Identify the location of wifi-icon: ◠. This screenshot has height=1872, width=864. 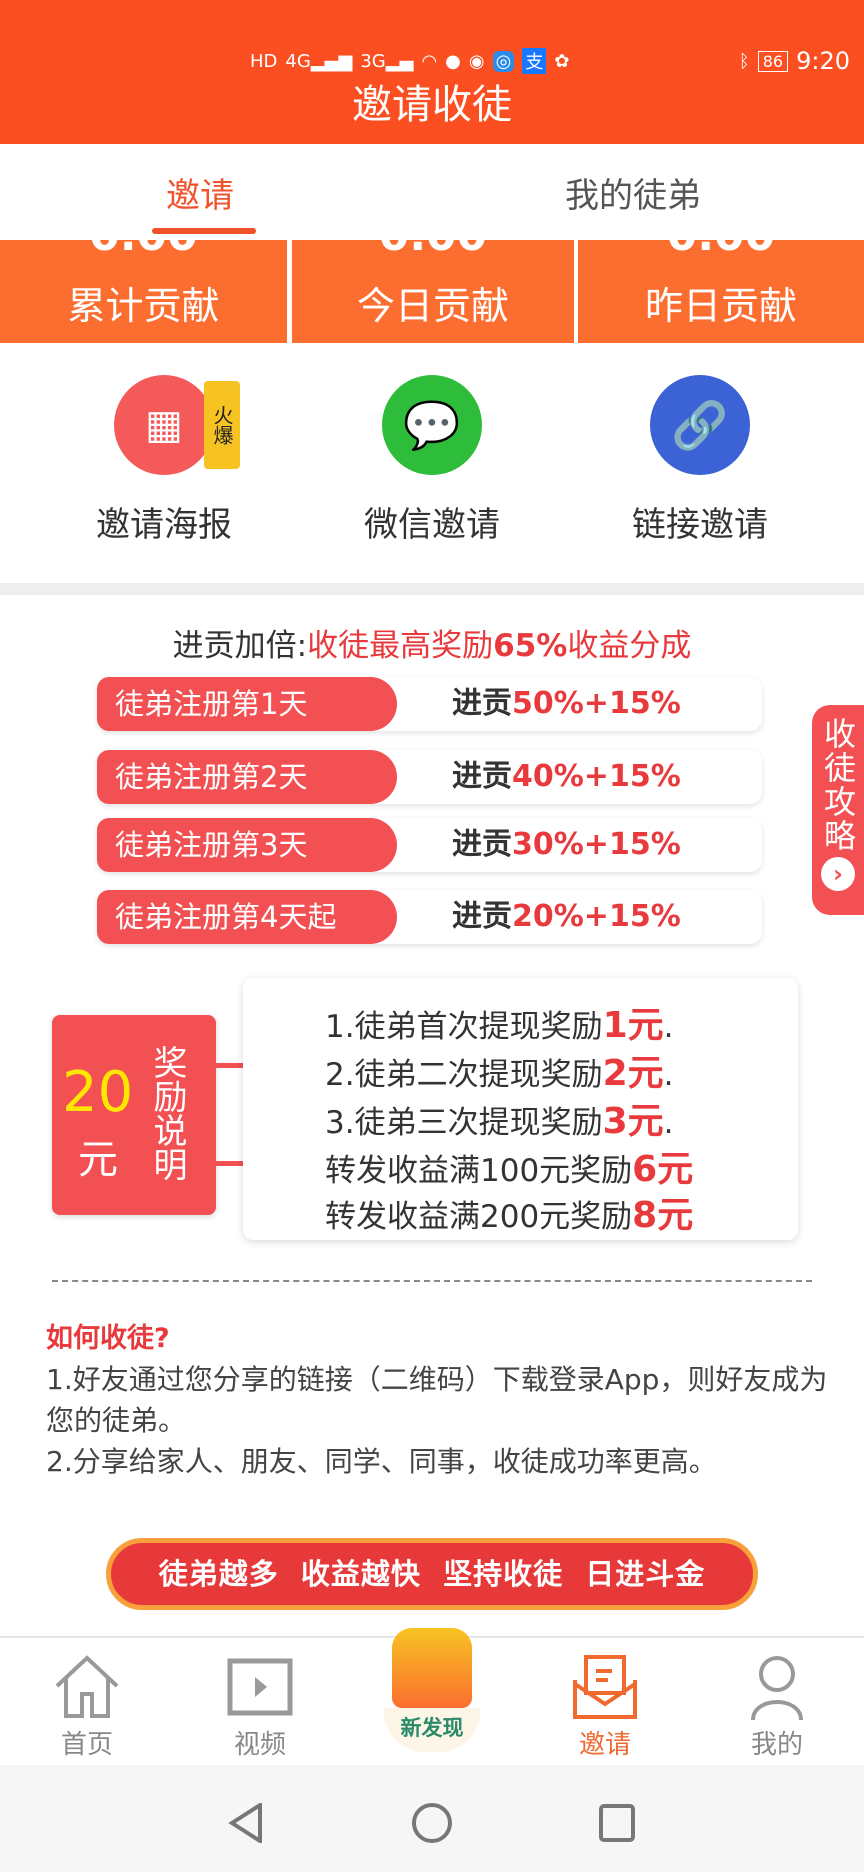
(429, 61).